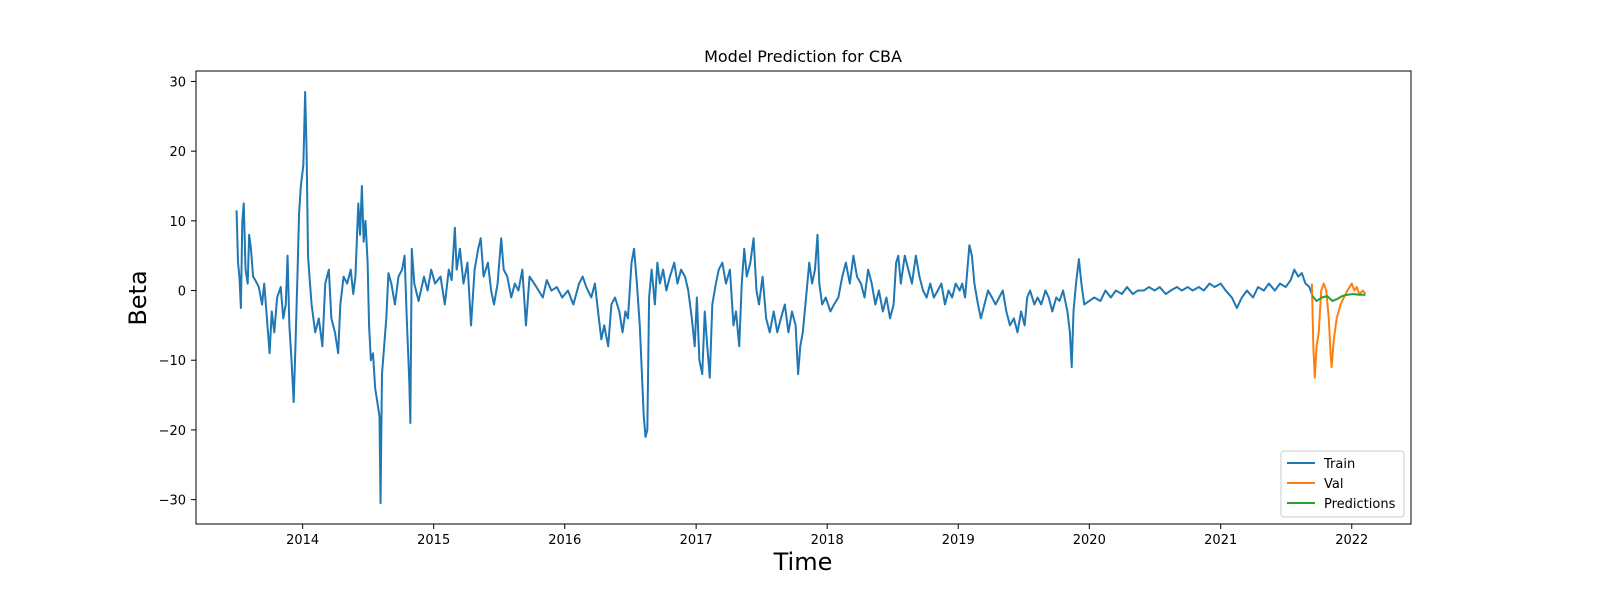 This screenshot has width=1600, height=600. What do you see at coordinates (172, 361) in the screenshot?
I see `y-tick-label: −10` at bounding box center [172, 361].